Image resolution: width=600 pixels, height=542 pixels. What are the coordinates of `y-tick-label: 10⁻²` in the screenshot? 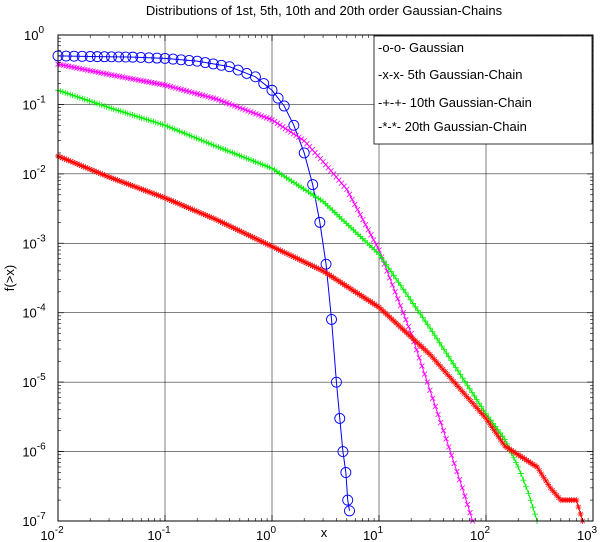 It's located at (34, 173).